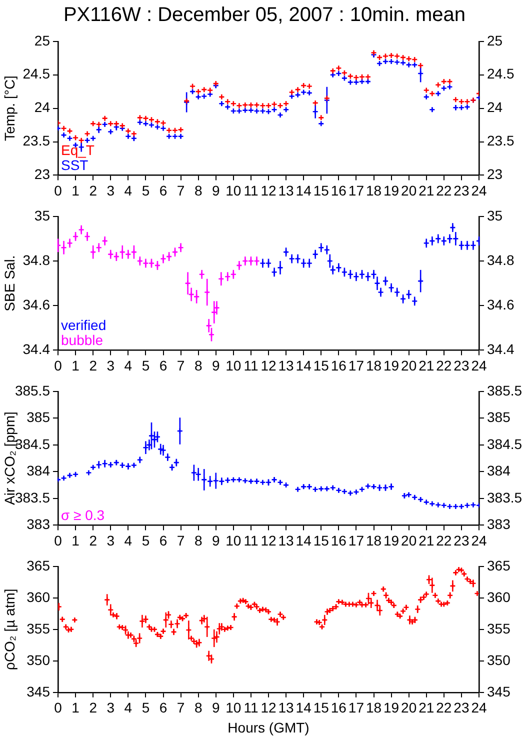 The width and height of the screenshot is (529, 739). I want to click on y-tick-label: 385, so click(38, 417).